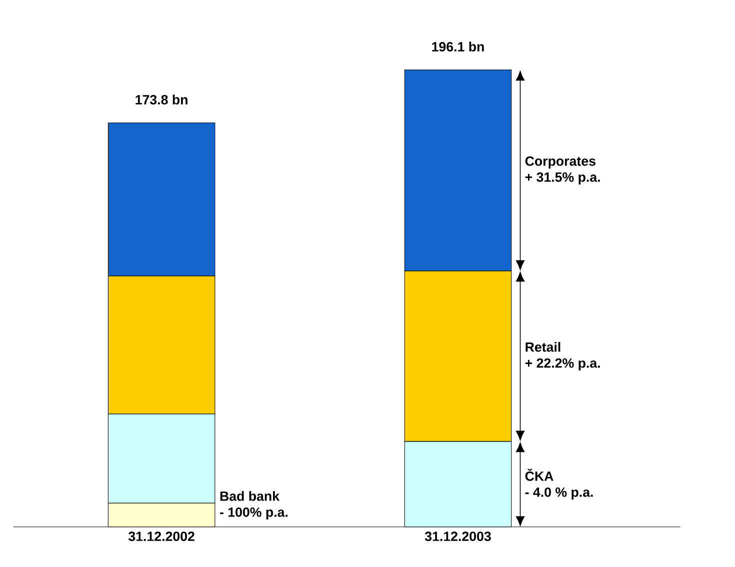 This screenshot has height=567, width=735. What do you see at coordinates (162, 99) in the screenshot?
I see `annotation: 173.8 bn` at bounding box center [162, 99].